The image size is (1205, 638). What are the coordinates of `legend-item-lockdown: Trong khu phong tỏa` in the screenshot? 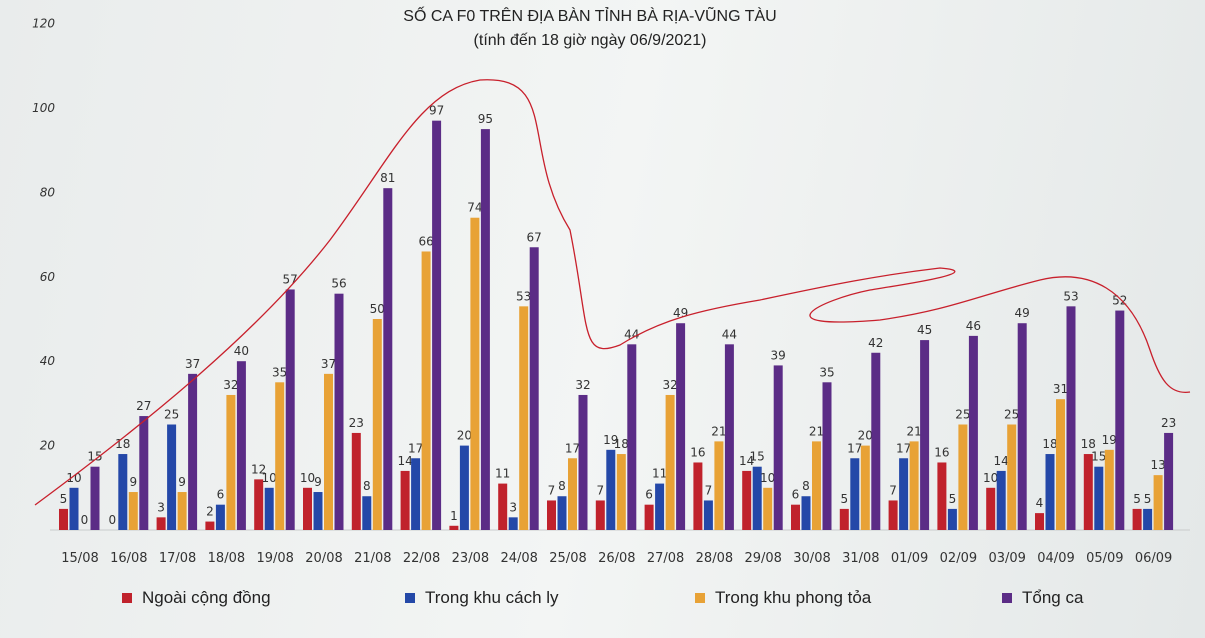 It's located at (783, 598).